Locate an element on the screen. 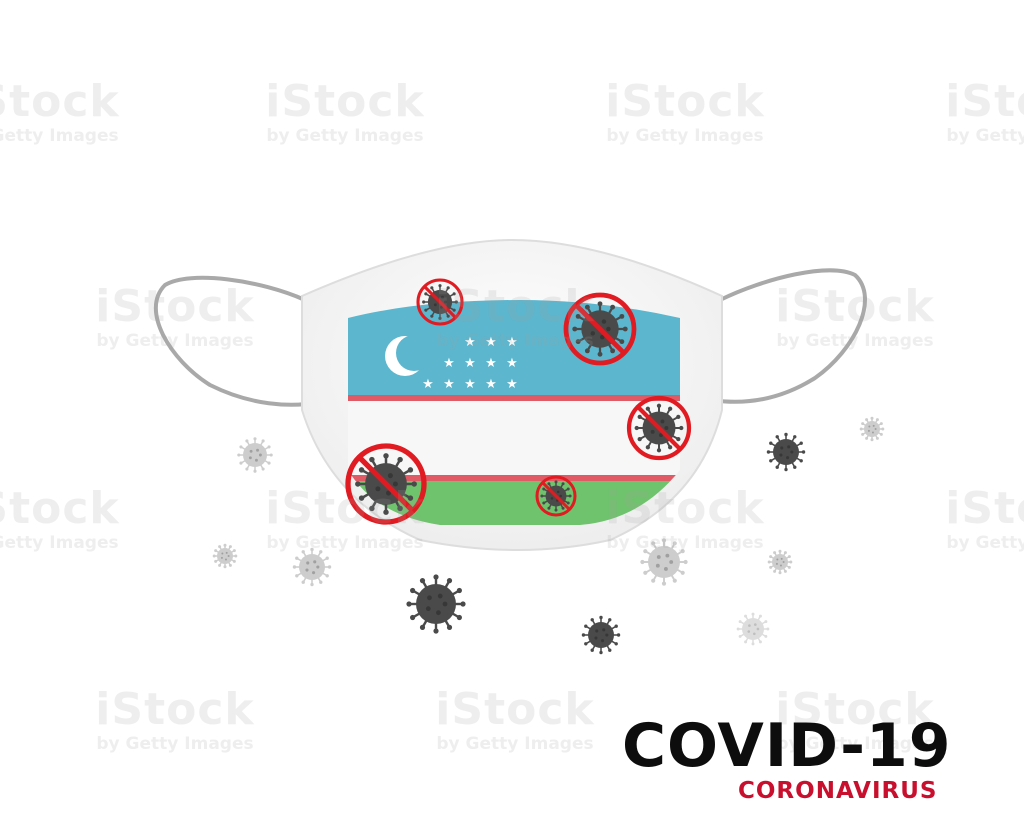 Image resolution: width=1024 pixels, height=838 pixels. crescent-icon is located at coordinates (408, 355).